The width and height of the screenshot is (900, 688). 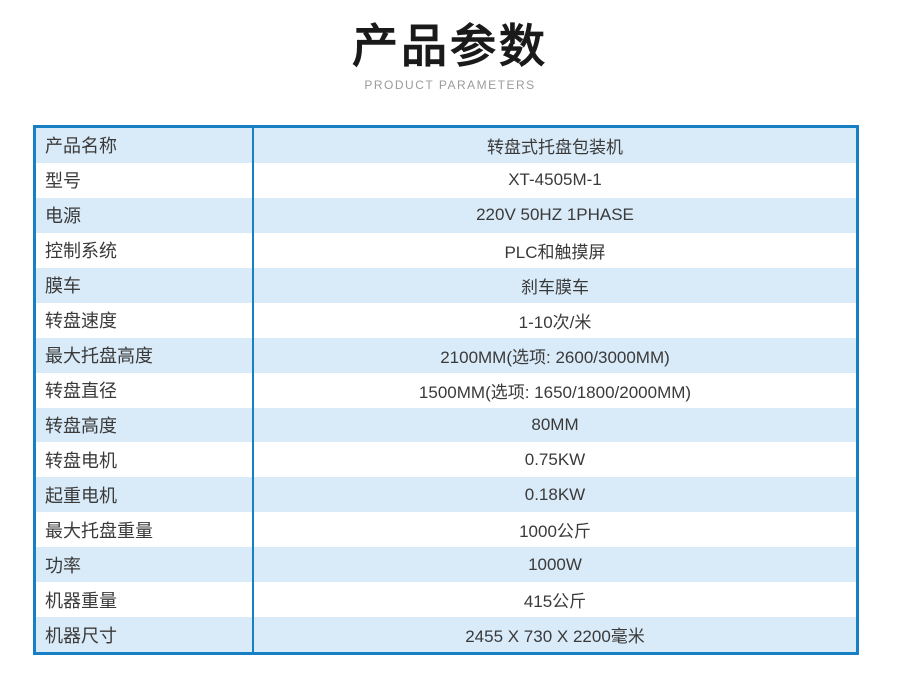 I want to click on spec-value: 1000公斤, so click(x=555, y=532).